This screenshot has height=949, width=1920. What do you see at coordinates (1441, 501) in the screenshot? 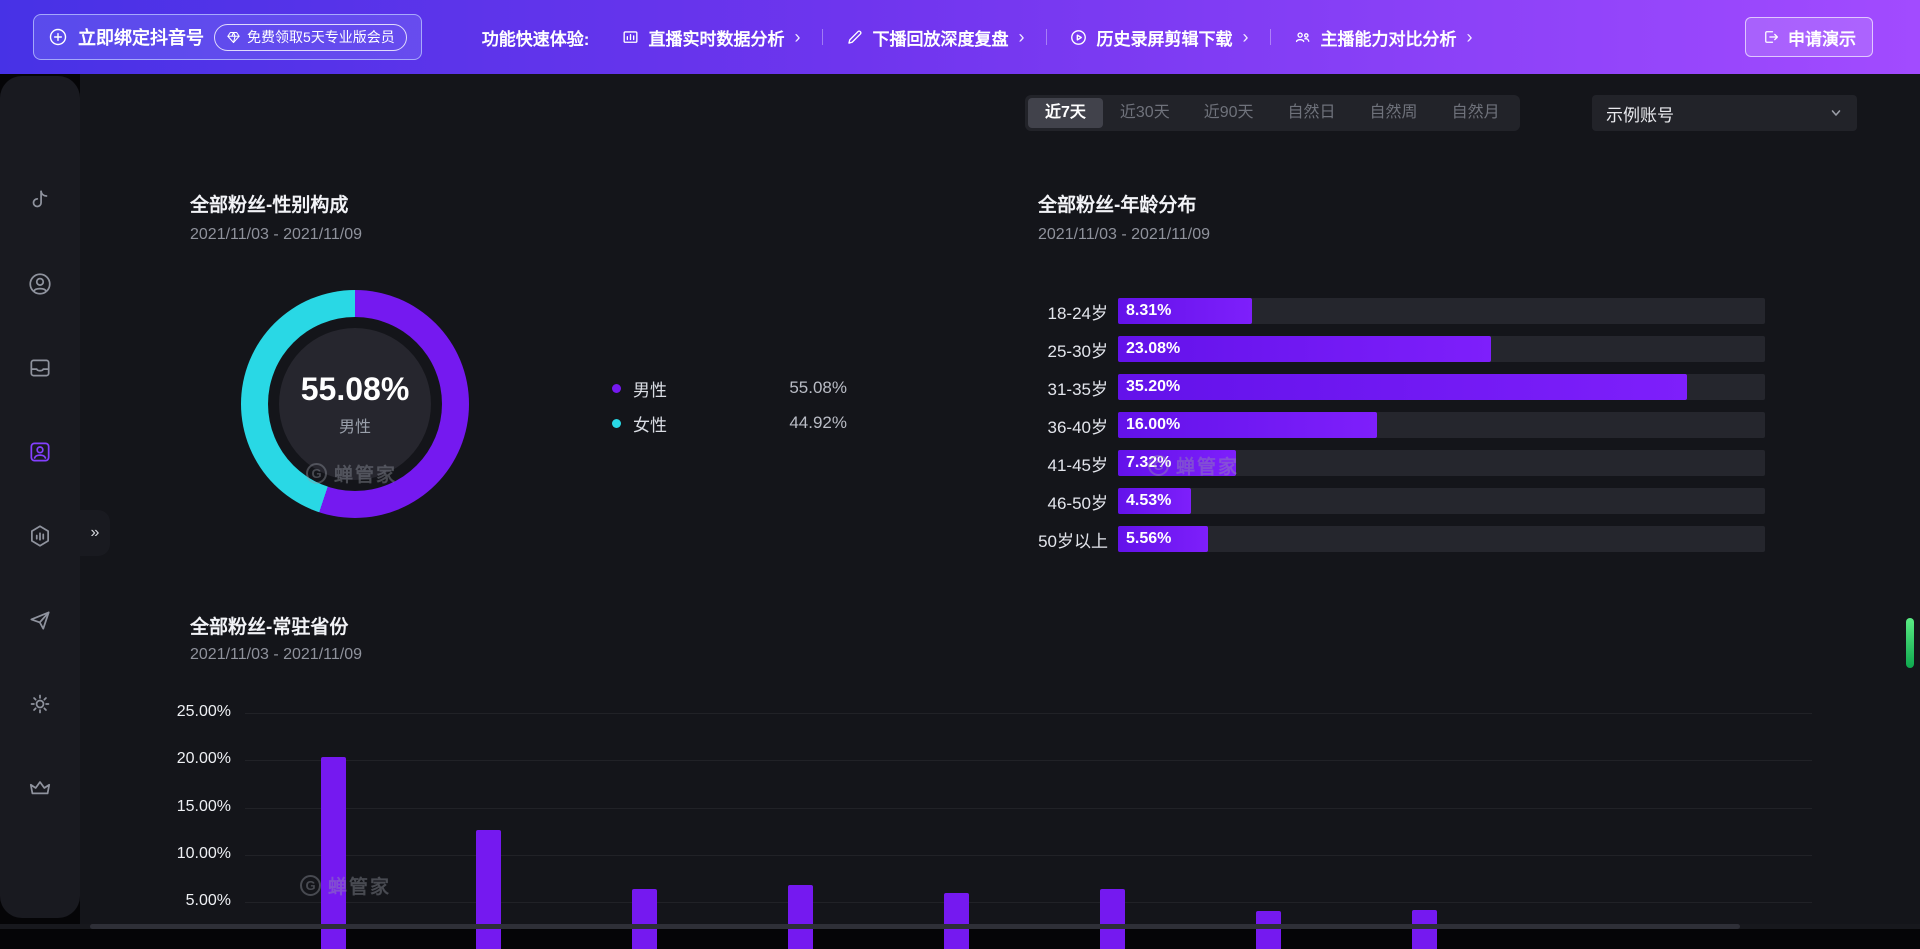
I see `age-bar-track: 4.53%` at bounding box center [1441, 501].